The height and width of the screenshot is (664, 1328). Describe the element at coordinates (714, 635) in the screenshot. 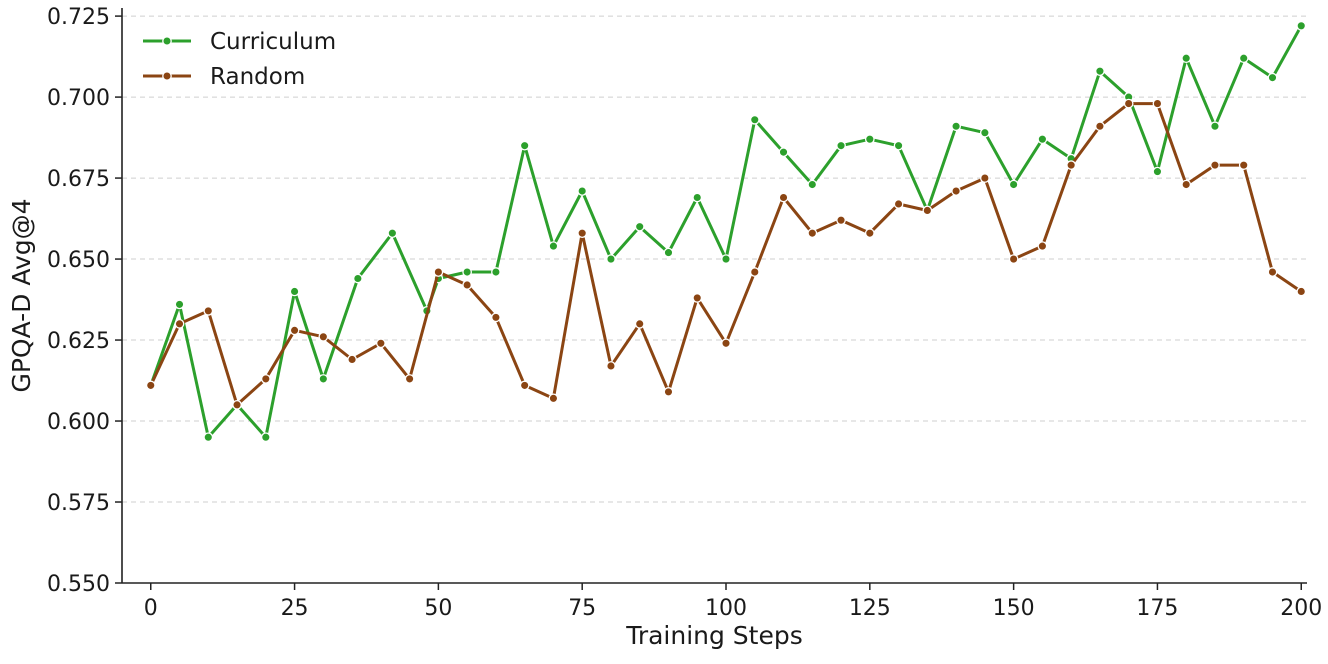

I see `x-axis-title: Training Steps` at that location.